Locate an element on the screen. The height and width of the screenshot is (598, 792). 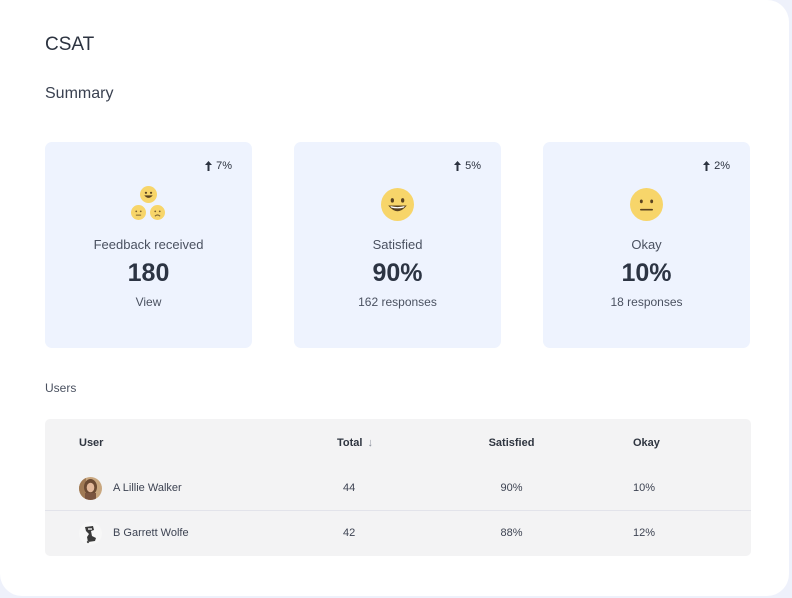
card-satisfied: 5% Satisfied 90% 162 responses is located at coordinates (397, 245).